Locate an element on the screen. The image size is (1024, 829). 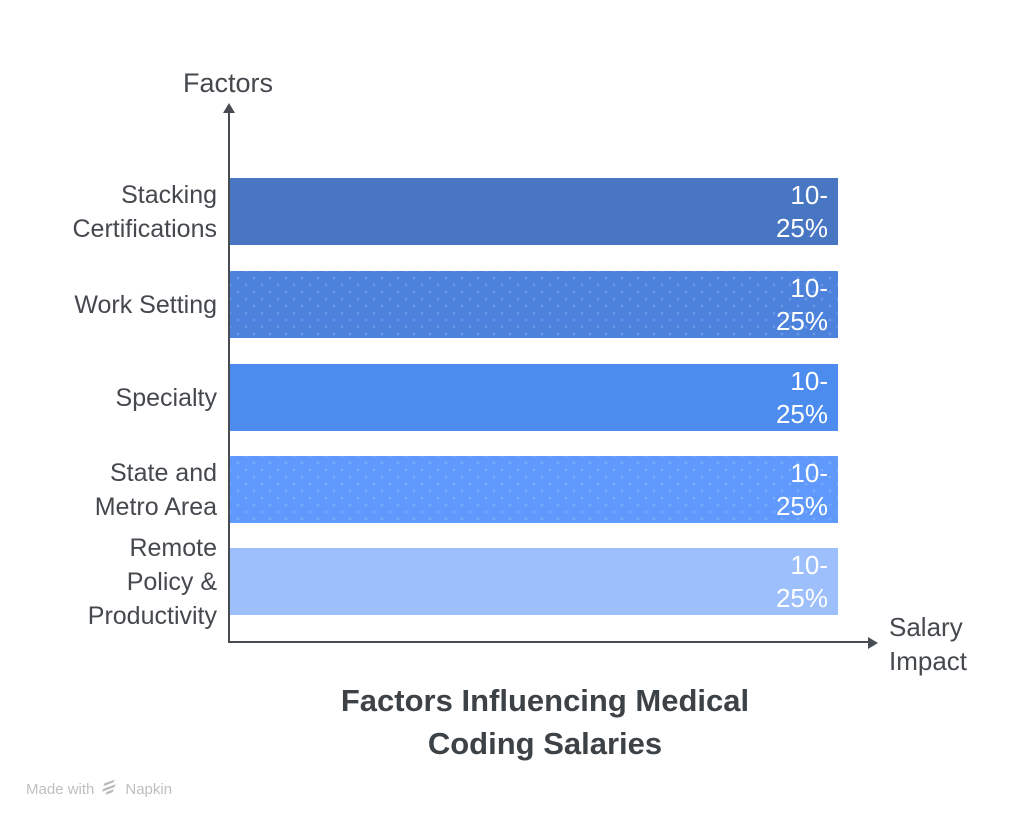
category-label-text: State and Metro Area is located at coordinates (155, 489).